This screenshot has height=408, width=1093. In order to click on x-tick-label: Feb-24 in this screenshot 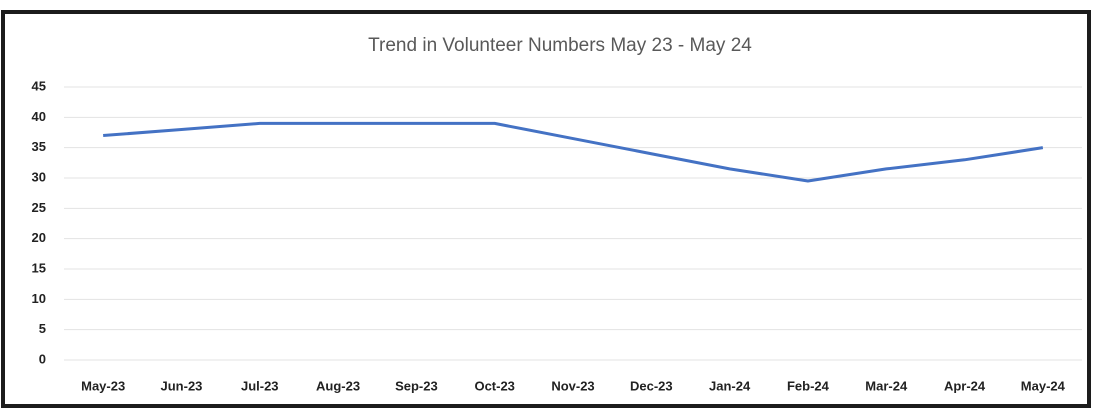, I will do `click(808, 385)`.